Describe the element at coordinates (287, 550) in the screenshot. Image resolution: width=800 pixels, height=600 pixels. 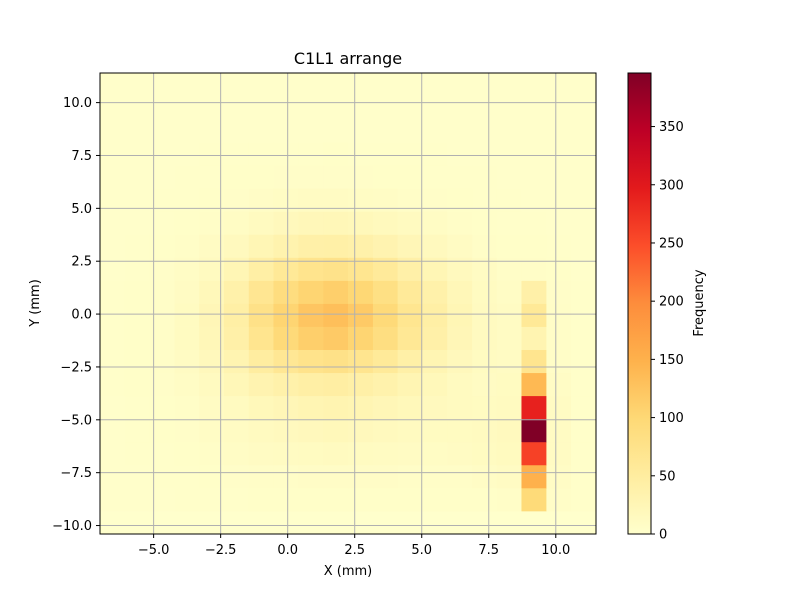
I see `x-tick-label: 0.0` at that location.